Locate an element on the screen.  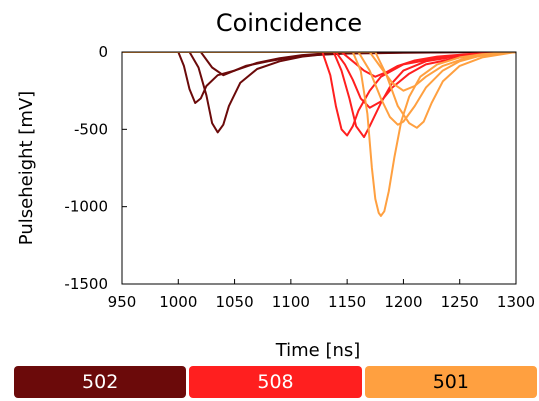
y-tick-label: 0 is located at coordinates (103, 52).